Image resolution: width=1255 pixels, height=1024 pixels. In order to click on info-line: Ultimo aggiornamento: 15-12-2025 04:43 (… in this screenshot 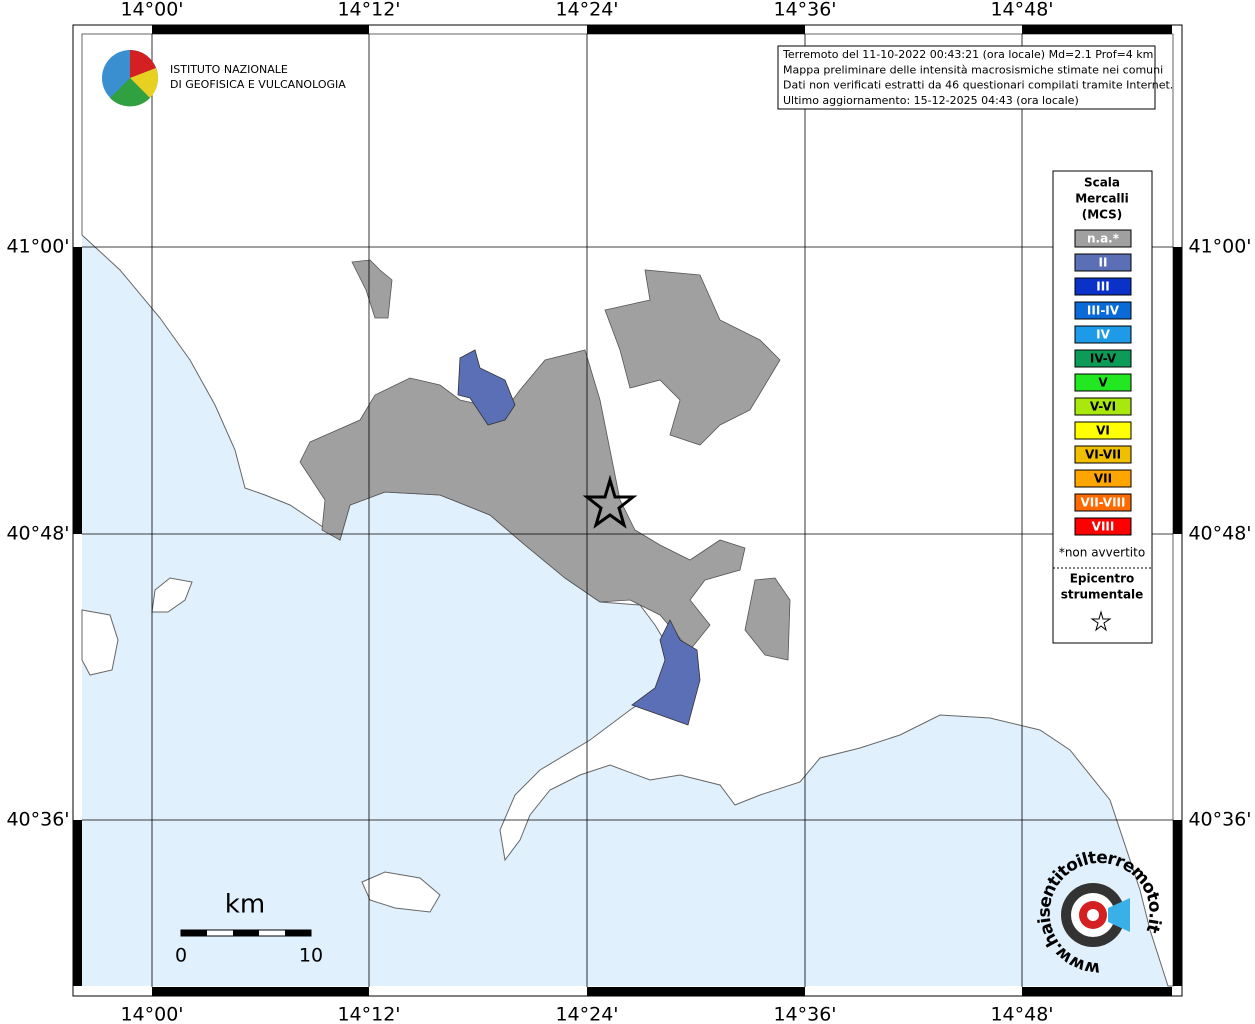, I will do `click(931, 100)`.